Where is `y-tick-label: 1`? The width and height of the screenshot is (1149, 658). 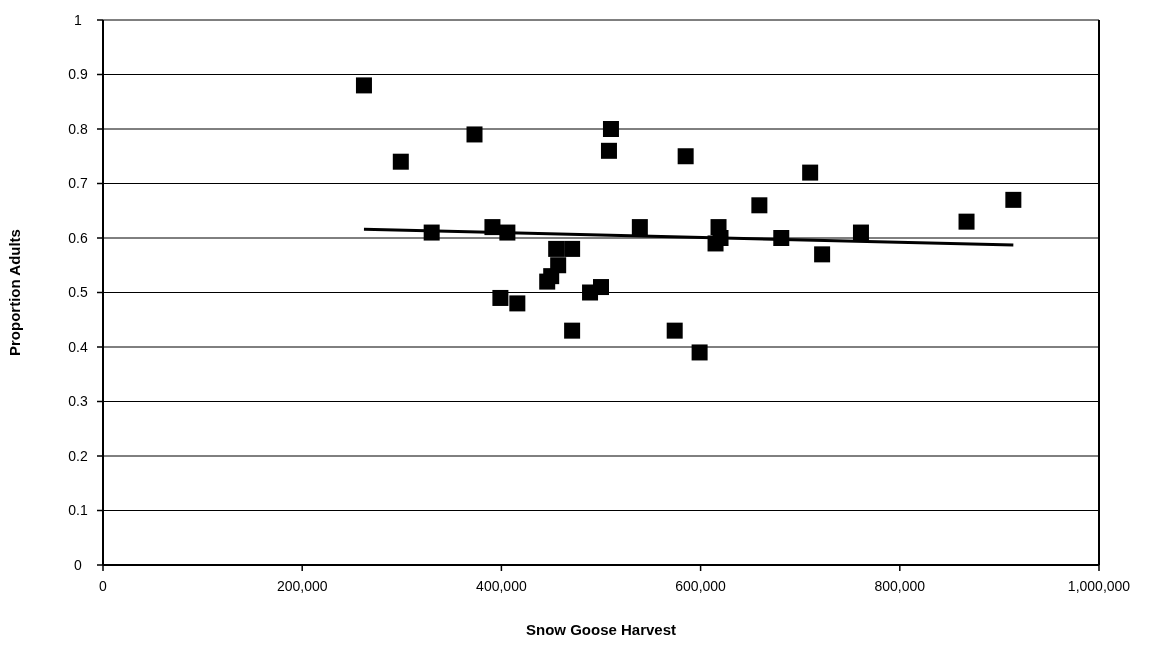 y-tick-label: 1 is located at coordinates (78, 19).